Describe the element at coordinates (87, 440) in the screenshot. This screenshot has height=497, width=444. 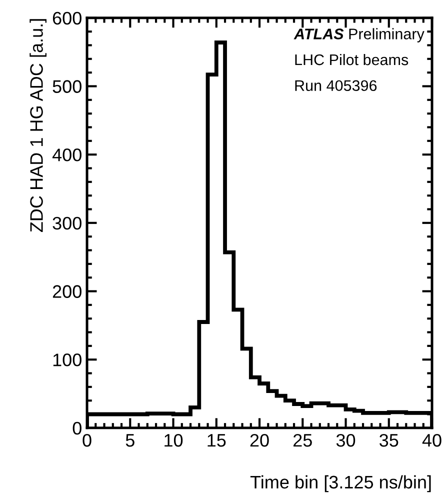
I see `x-tick-label: 0` at that location.